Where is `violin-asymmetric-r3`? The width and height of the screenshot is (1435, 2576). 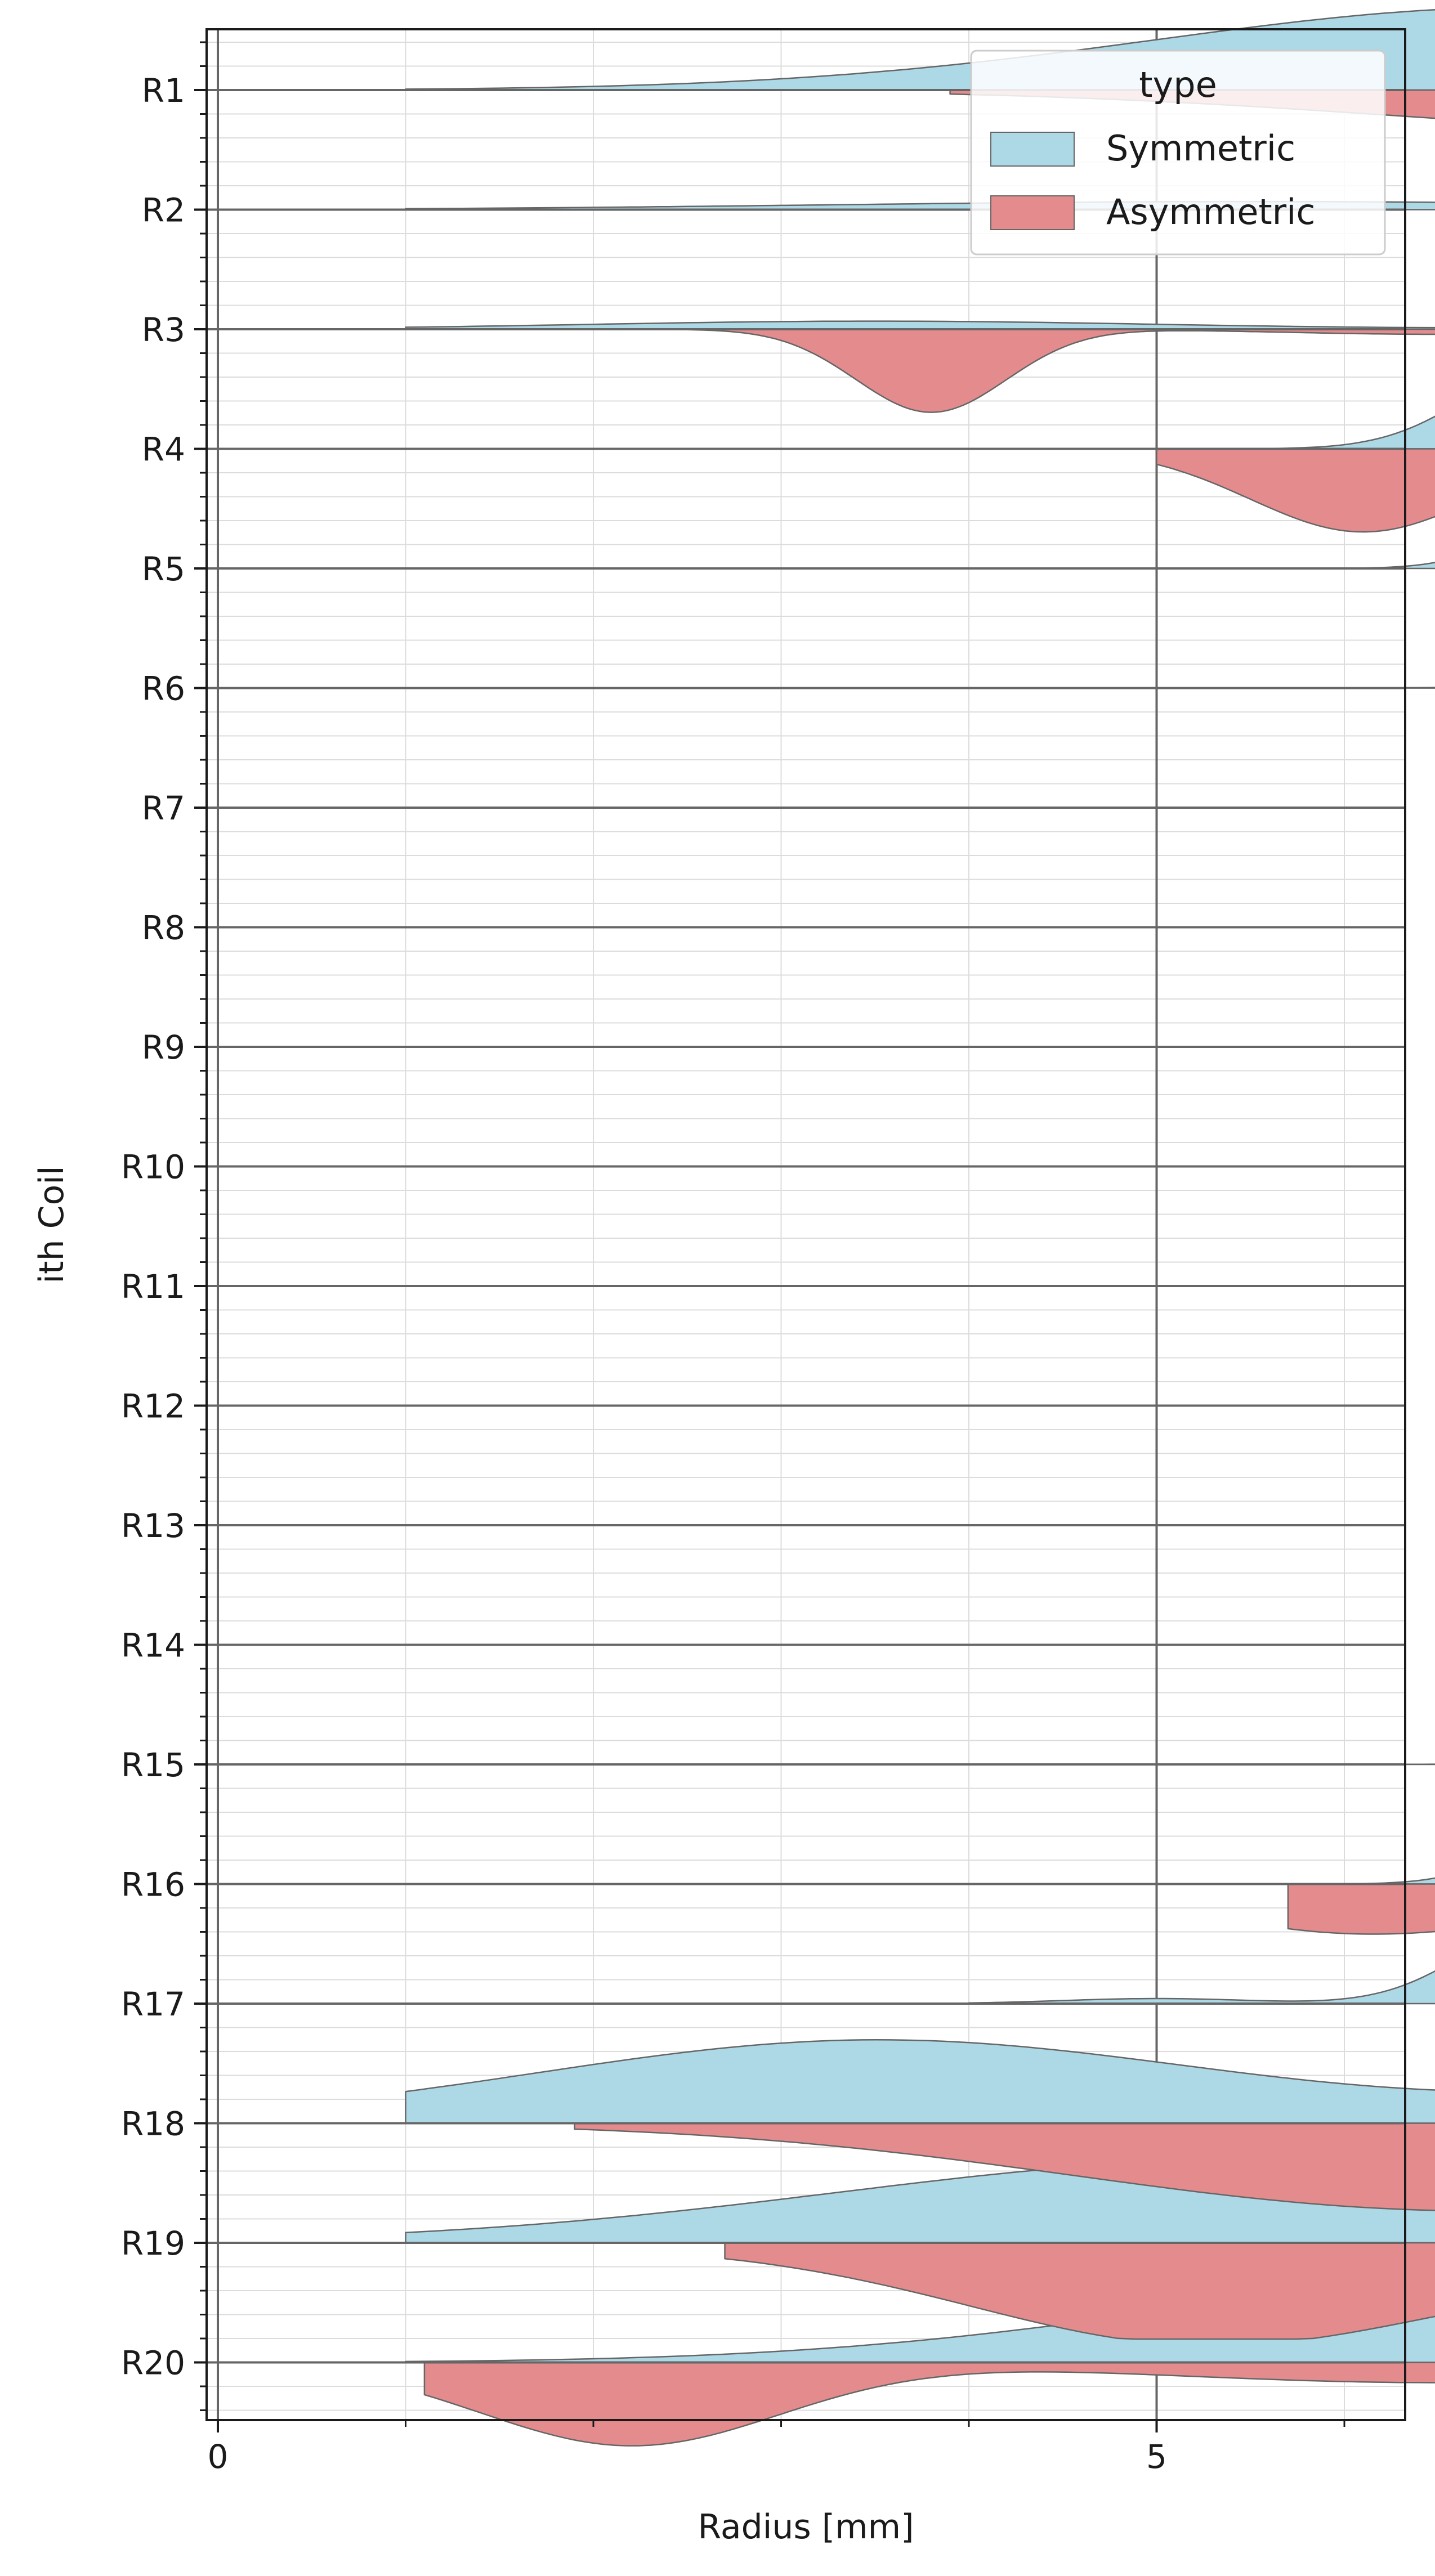
violin-asymmetric-r3 is located at coordinates (1060, 370).